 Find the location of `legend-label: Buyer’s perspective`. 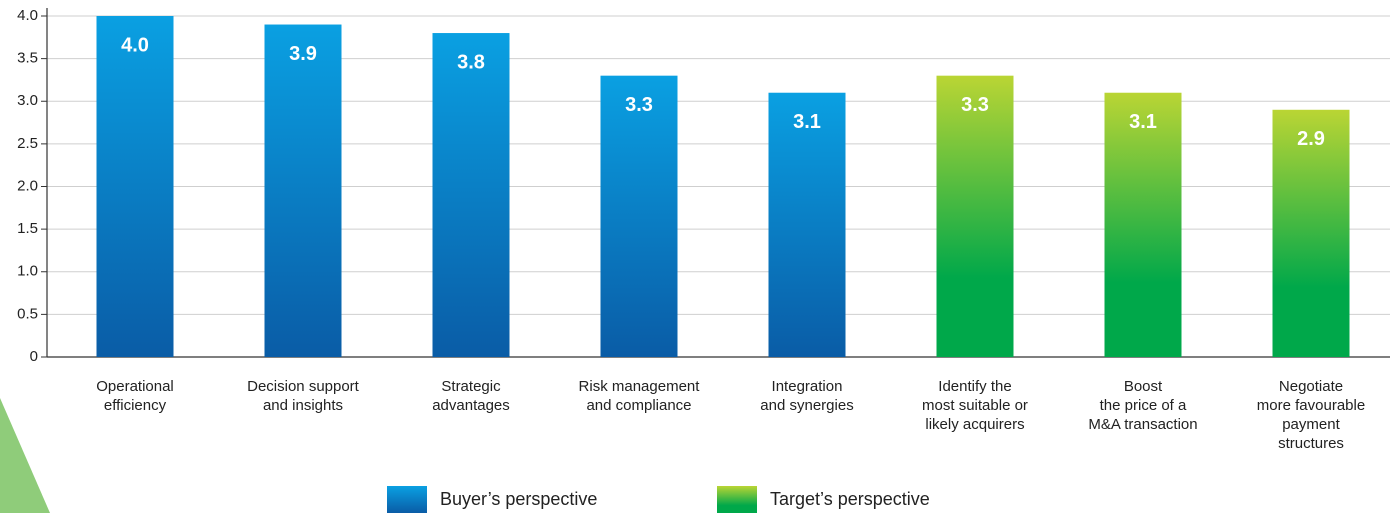

legend-label: Buyer’s perspective is located at coordinates (518, 499).